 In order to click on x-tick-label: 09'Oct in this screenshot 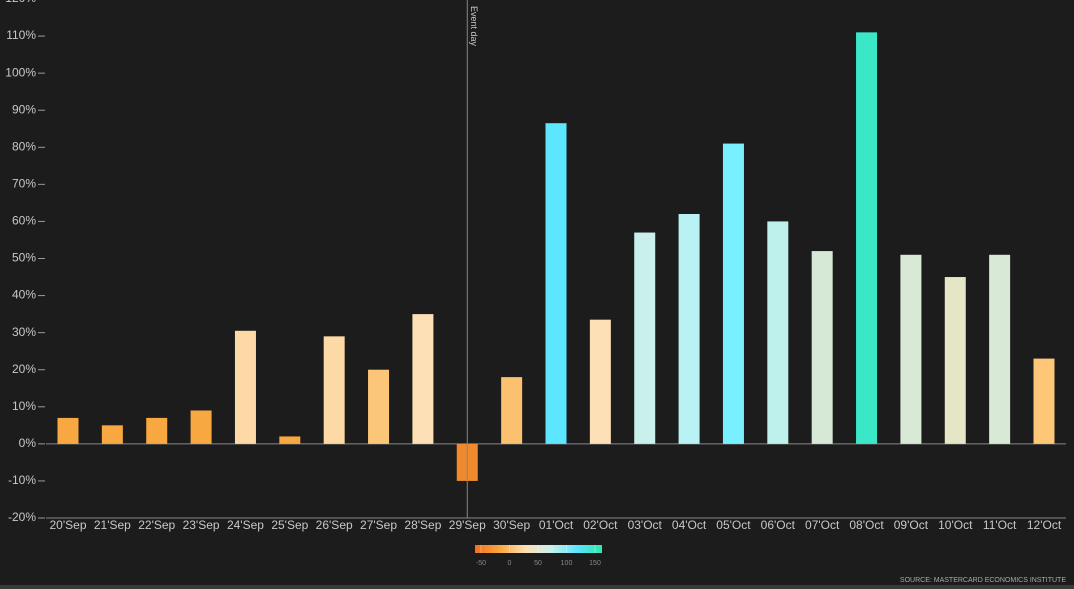, I will do `click(911, 525)`.